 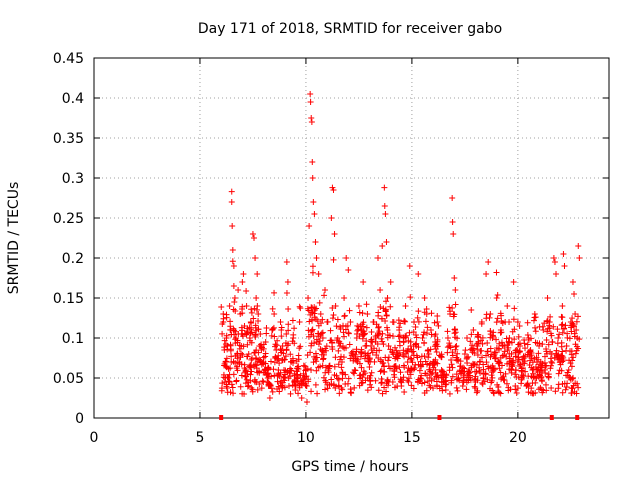 What do you see at coordinates (349, 467) in the screenshot?
I see `x-axis-label: GPS time / hours` at bounding box center [349, 467].